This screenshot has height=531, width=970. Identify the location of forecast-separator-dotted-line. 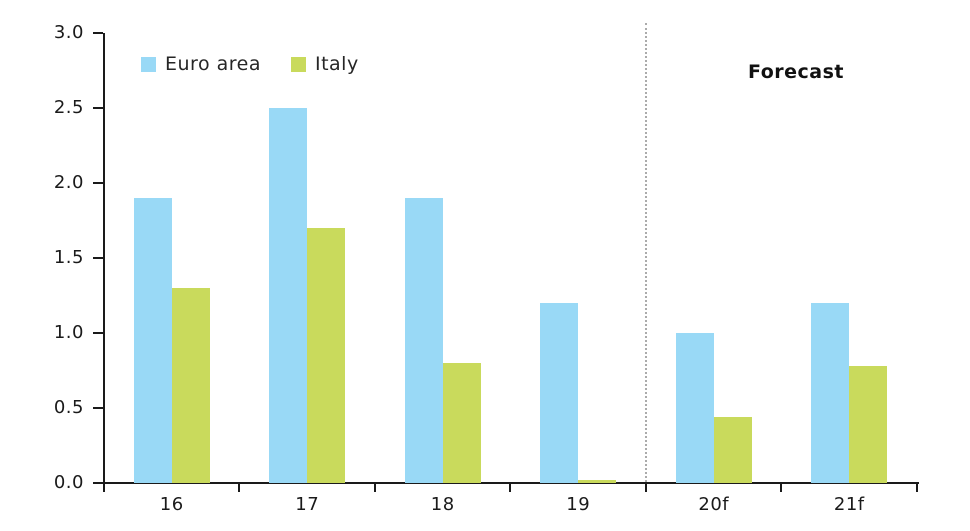
(646, 252).